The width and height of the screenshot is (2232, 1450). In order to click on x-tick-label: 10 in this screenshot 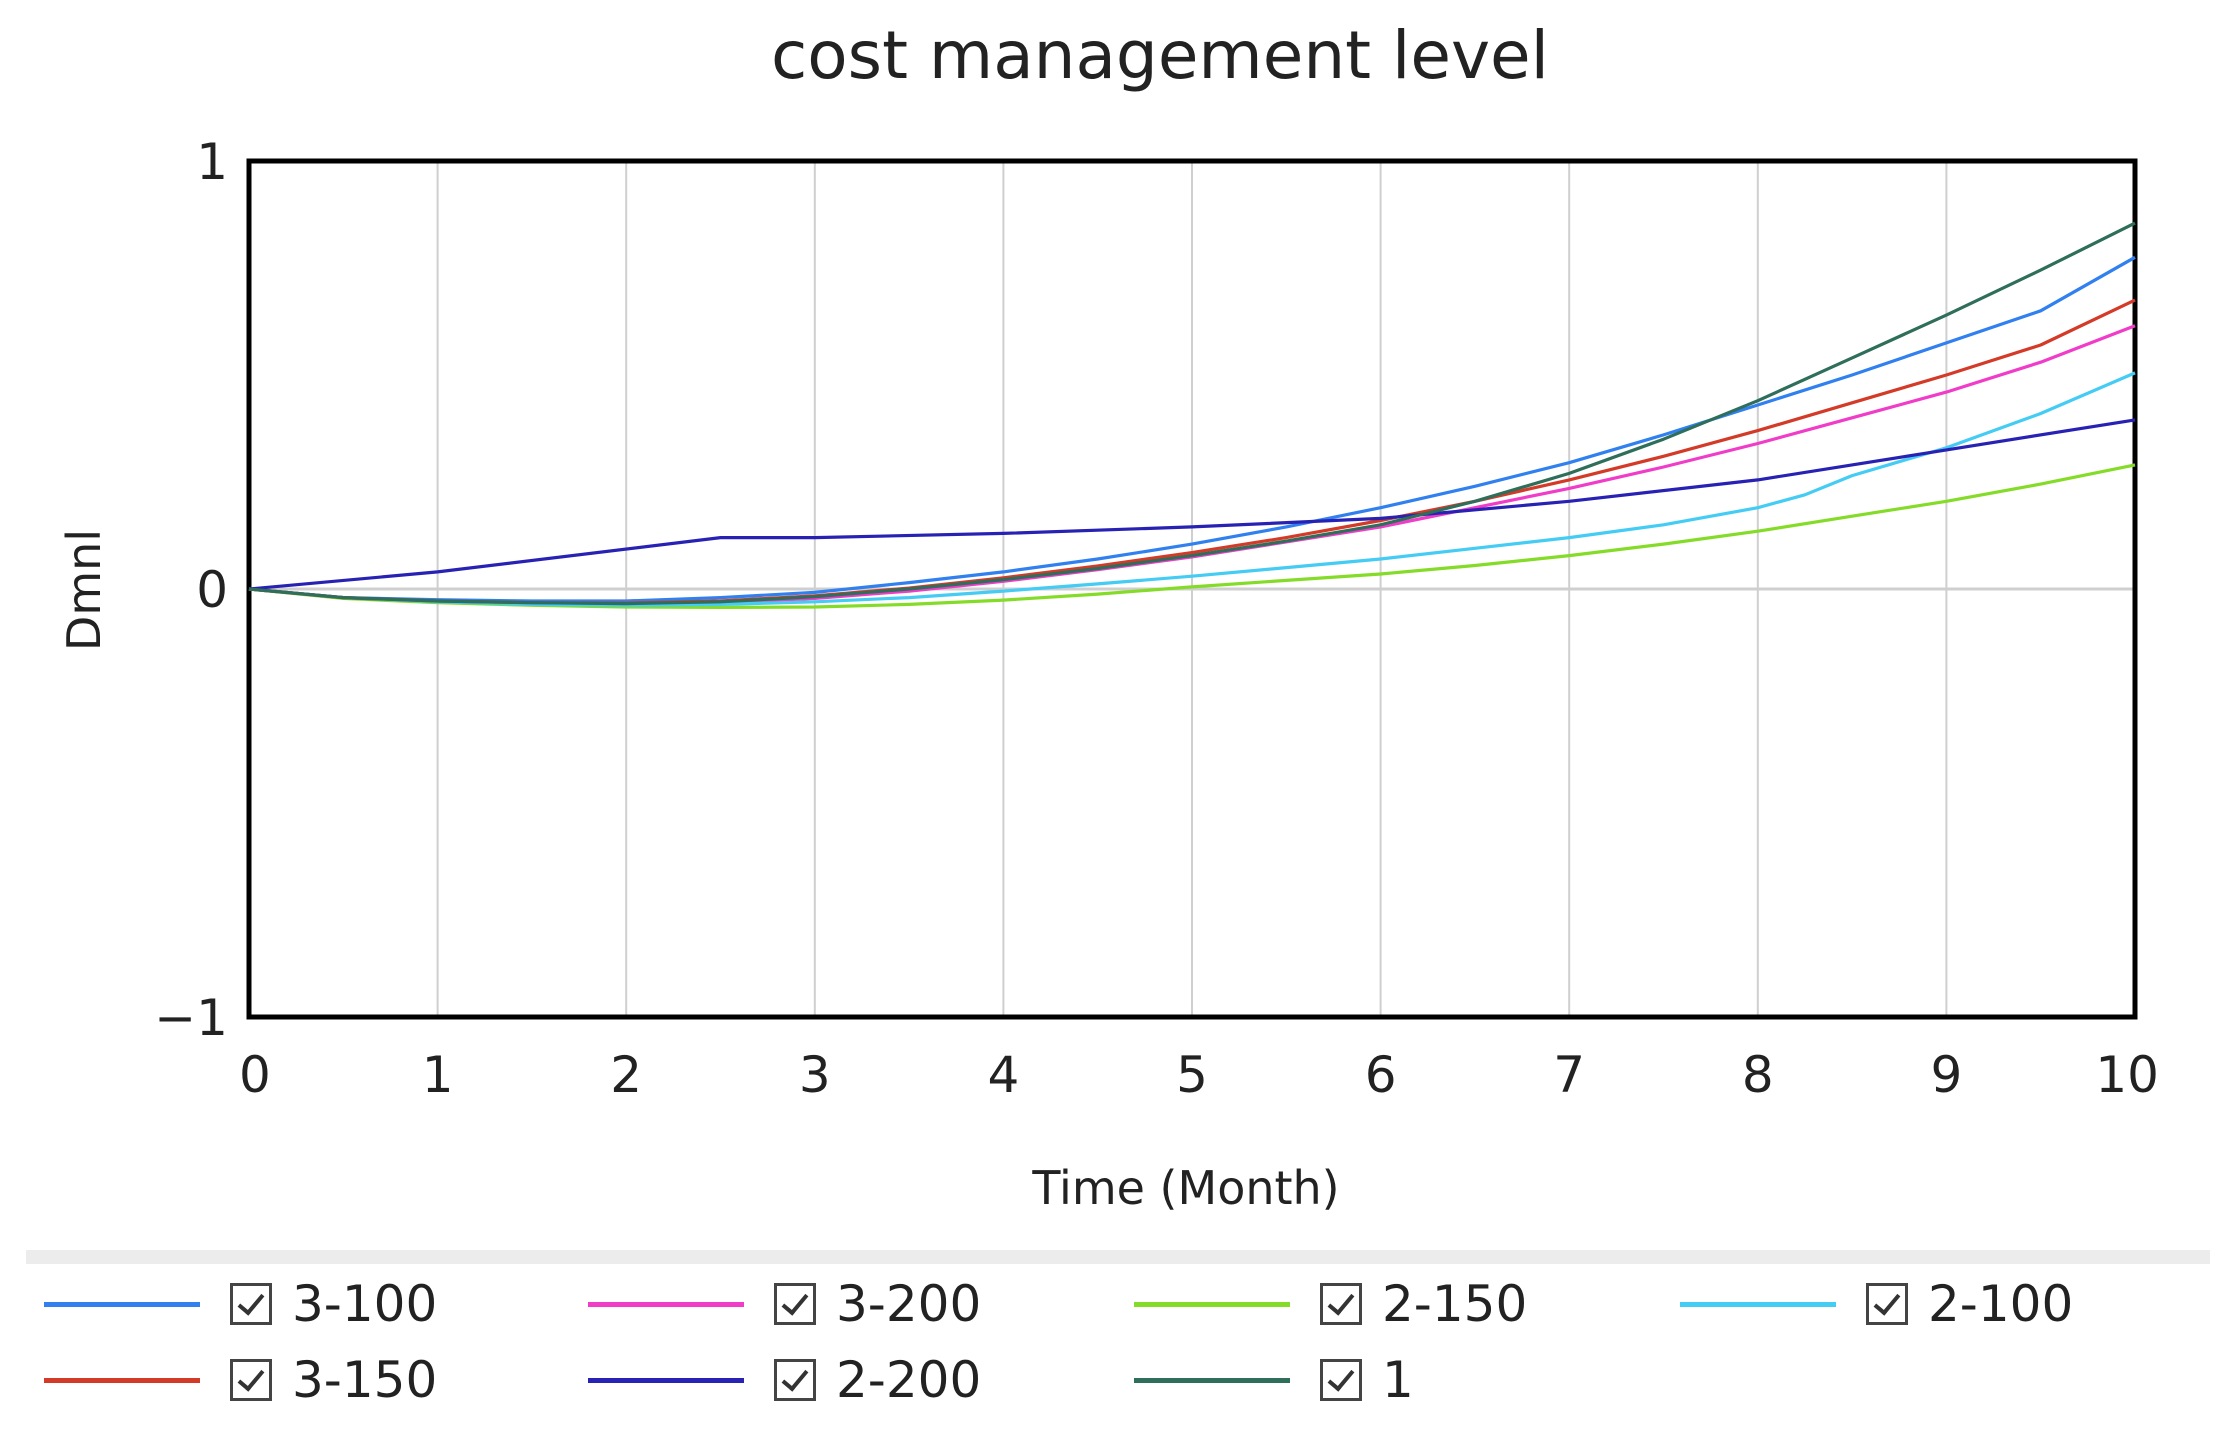, I will do `click(2127, 1075)`.